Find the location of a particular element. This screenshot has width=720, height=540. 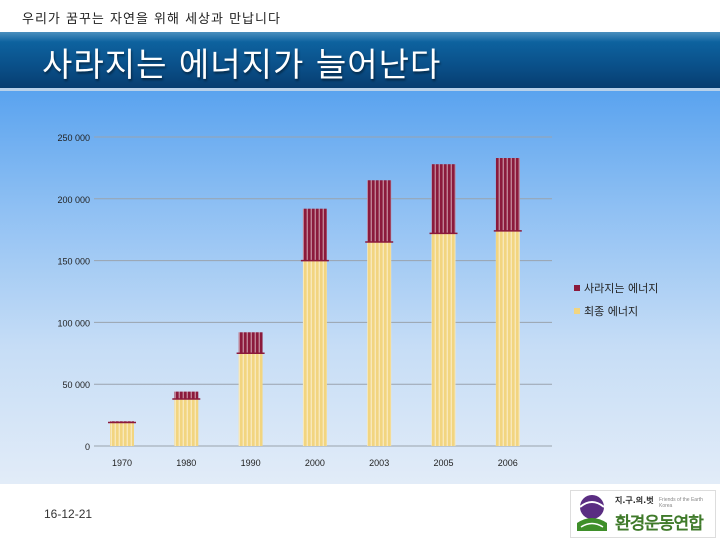

earth-logo-icon is located at coordinates (592, 513).